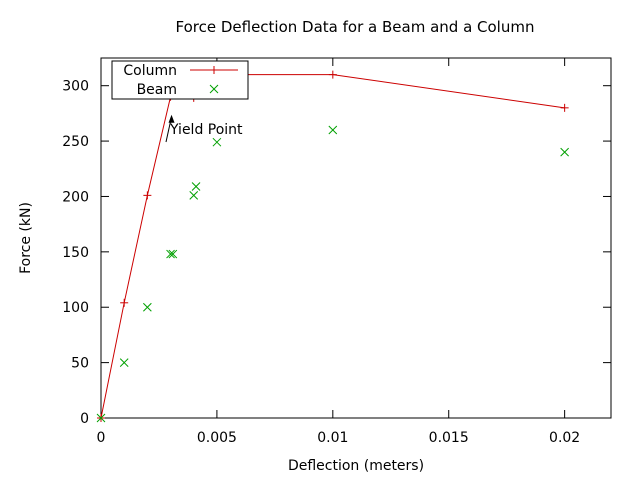 The width and height of the screenshot is (640, 480). What do you see at coordinates (150, 71) in the screenshot?
I see `legend-label-column: Column` at bounding box center [150, 71].